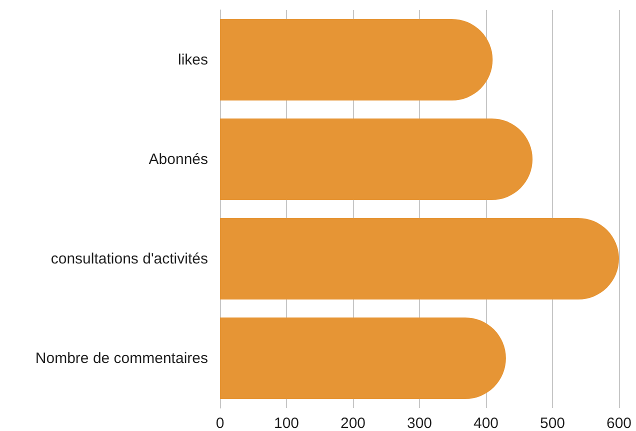  Describe the element at coordinates (178, 159) in the screenshot. I see `y-tick-label: Abonnés` at that location.